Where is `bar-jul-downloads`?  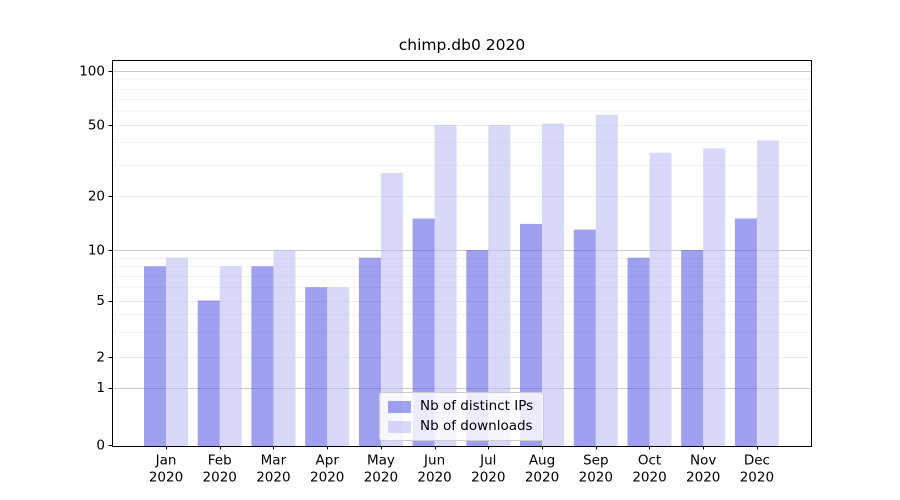 bar-jul-downloads is located at coordinates (499, 285).